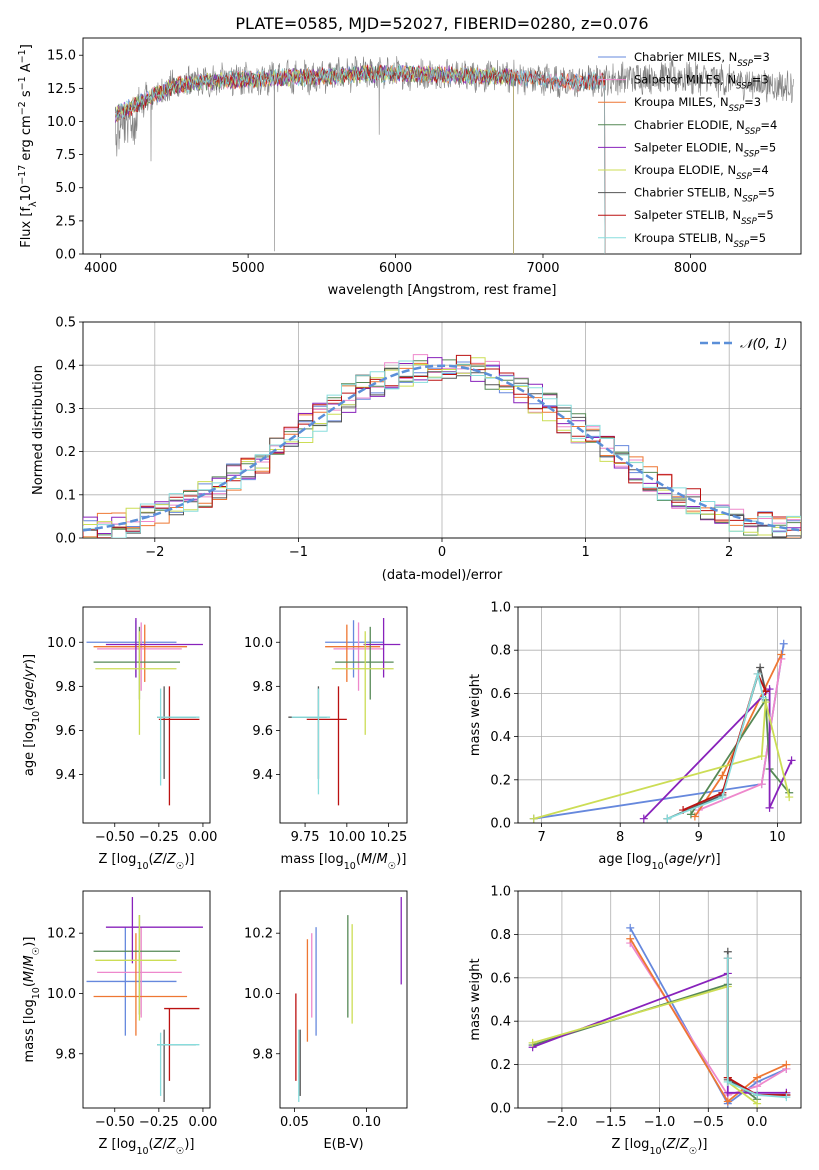 This screenshot has height=1170, width=819. Describe the element at coordinates (500, 737) in the screenshot. I see `y-tick-label: 0.4` at that location.